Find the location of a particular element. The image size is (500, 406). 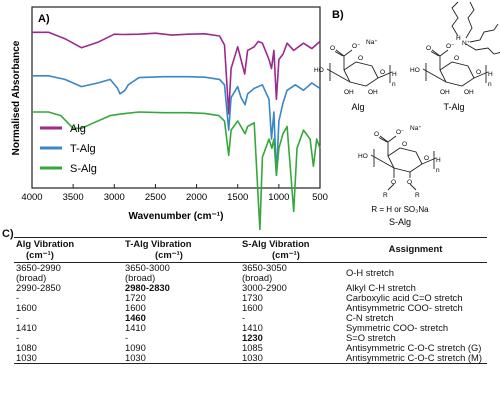

cell-assignment: Carboxylic acid C=O stretch is located at coordinates (404, 297).